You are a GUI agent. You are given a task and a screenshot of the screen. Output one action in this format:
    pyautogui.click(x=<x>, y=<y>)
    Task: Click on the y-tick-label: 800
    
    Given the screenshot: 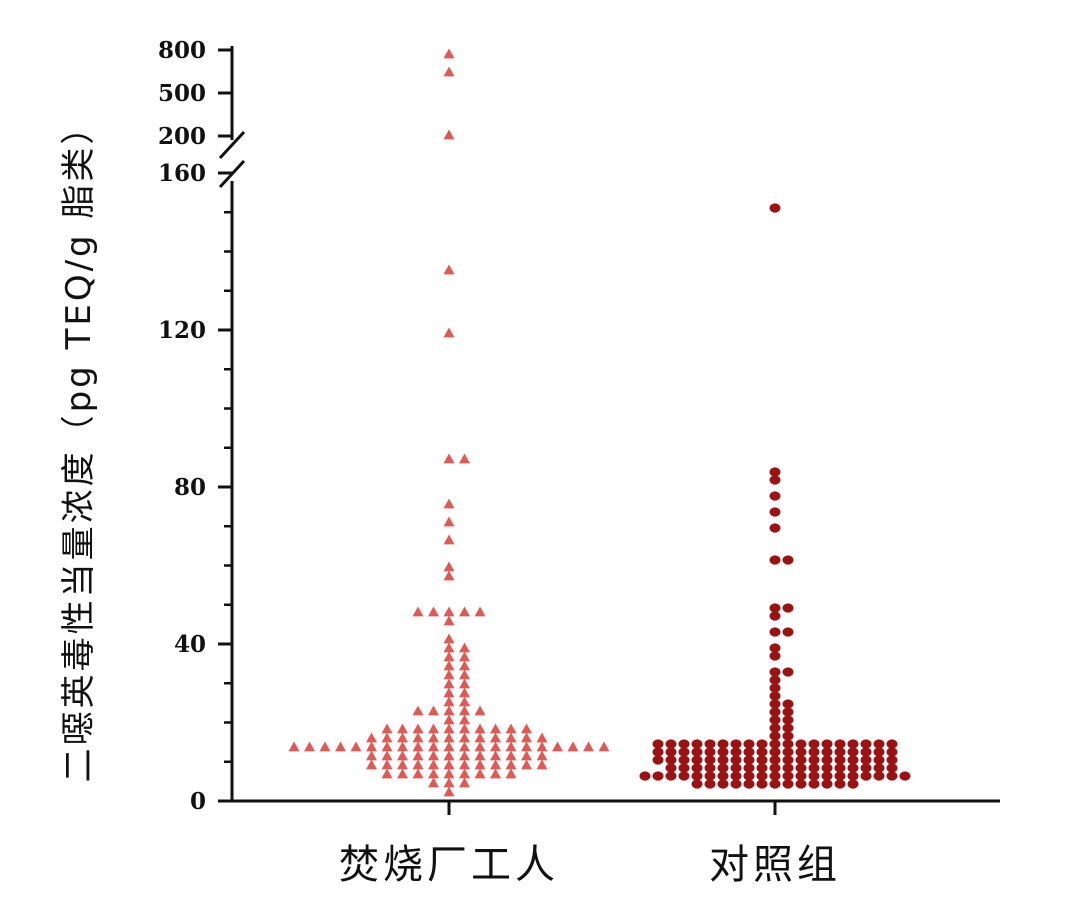 What is the action you would take?
    pyautogui.click(x=182, y=50)
    